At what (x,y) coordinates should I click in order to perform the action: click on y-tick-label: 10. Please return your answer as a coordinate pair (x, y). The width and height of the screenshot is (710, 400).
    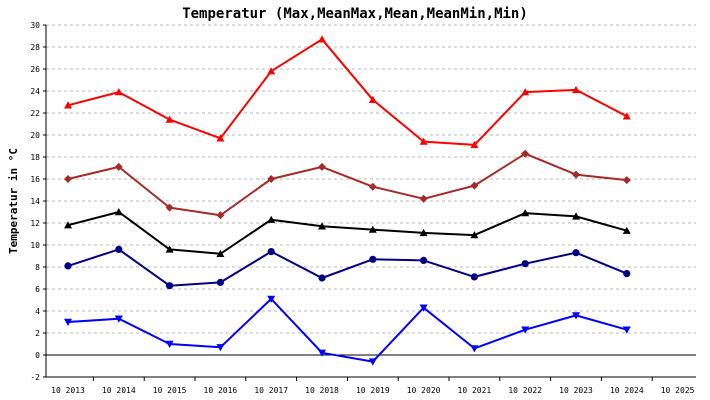
    Looking at the image, I should click on (35, 245).